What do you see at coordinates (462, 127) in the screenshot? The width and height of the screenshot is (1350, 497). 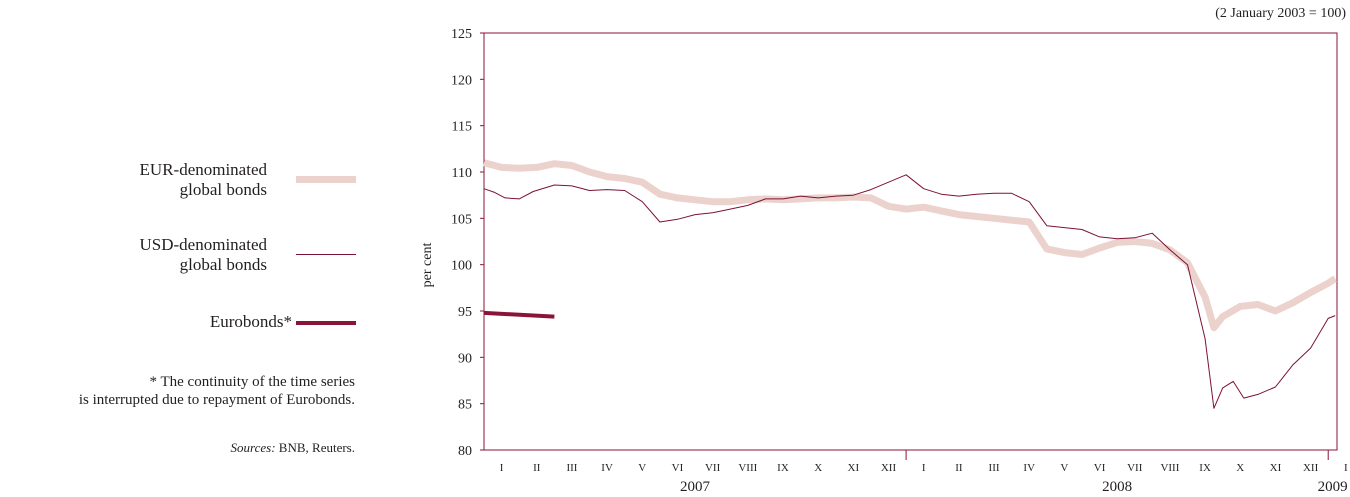 I see `y-tick-label: 115` at bounding box center [462, 127].